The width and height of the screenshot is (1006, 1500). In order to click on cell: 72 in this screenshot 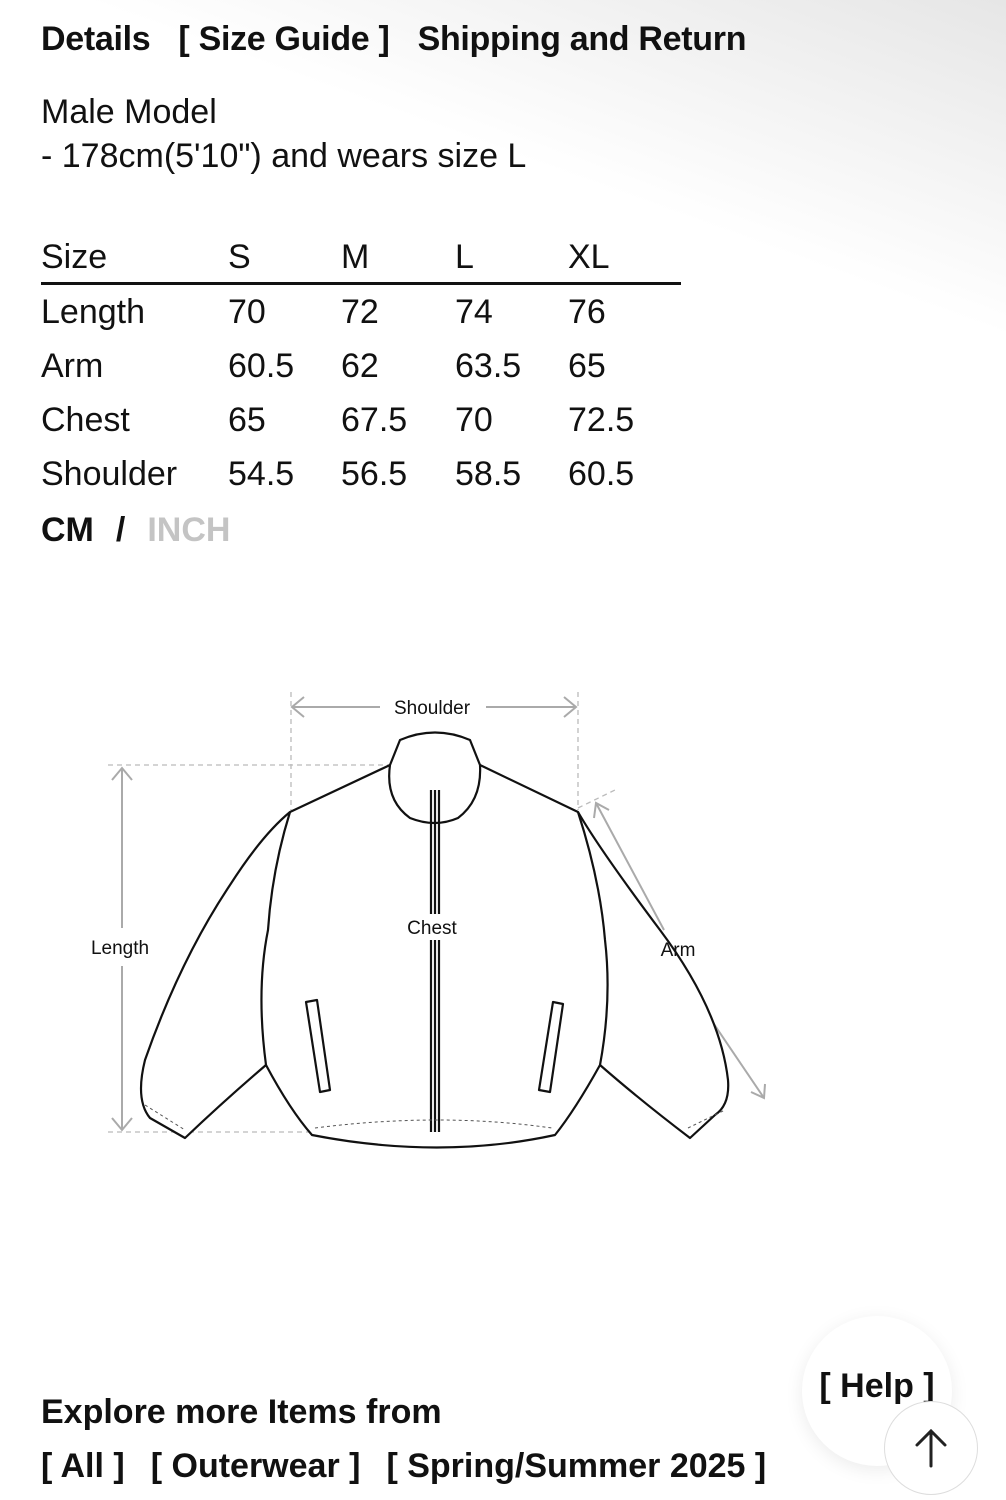, I will do `click(360, 311)`.